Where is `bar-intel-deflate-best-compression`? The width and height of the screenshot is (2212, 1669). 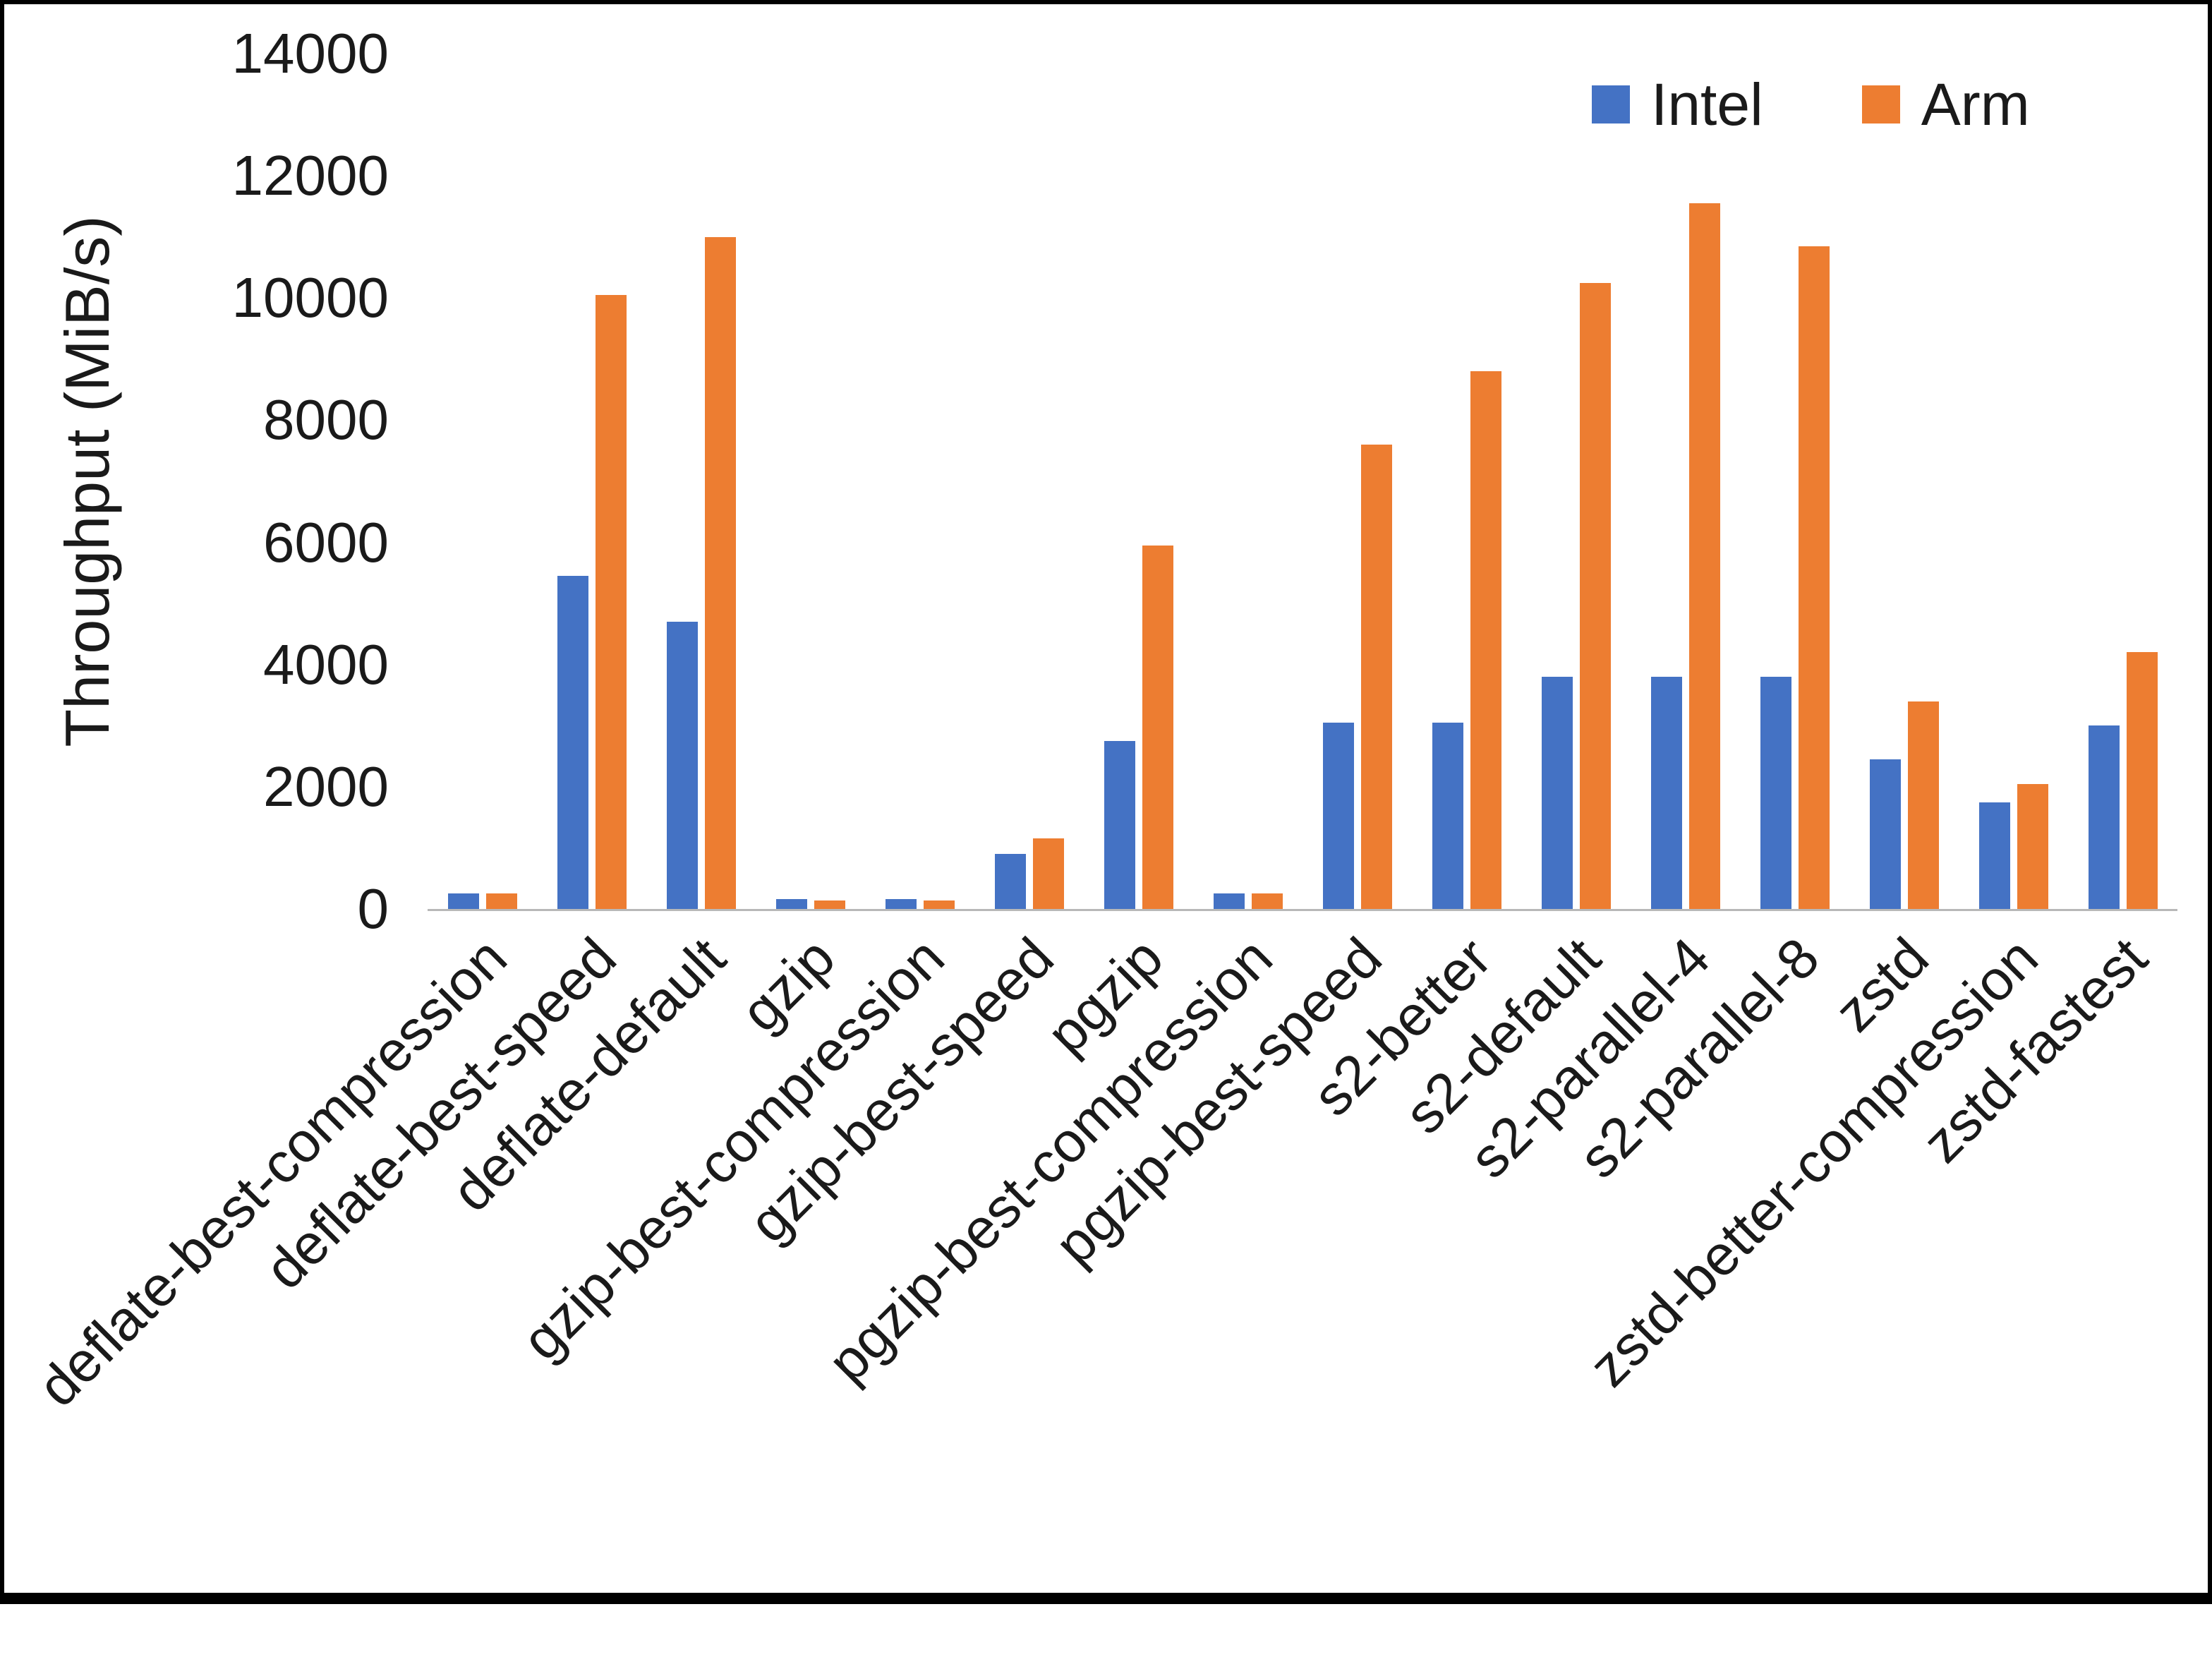 bar-intel-deflate-best-compression is located at coordinates (463, 901).